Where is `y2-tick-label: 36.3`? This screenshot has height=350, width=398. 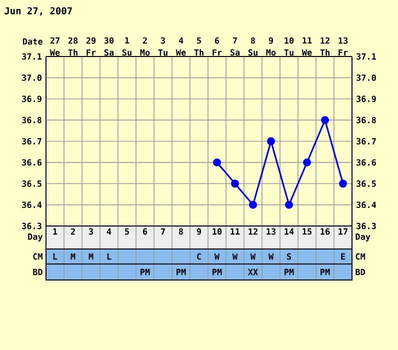
y2-tick-label: 36.3 is located at coordinates (366, 226).